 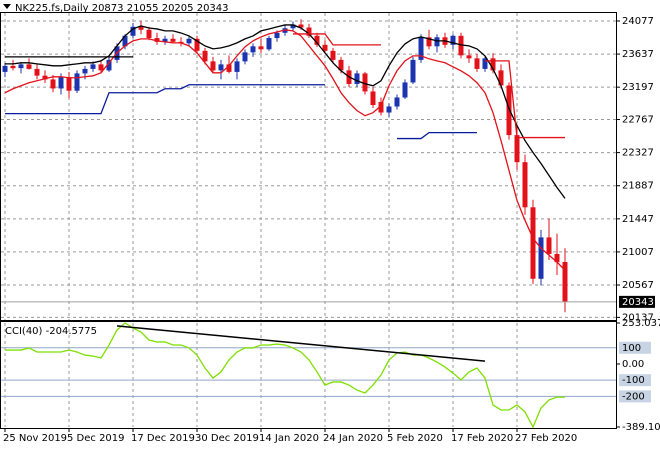 What do you see at coordinates (353, 438) in the screenshot?
I see `x-tick-label: 24 Jan 2020` at bounding box center [353, 438].